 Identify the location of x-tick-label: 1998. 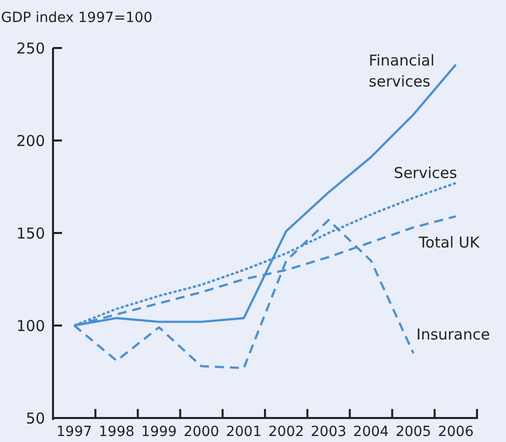
(116, 432).